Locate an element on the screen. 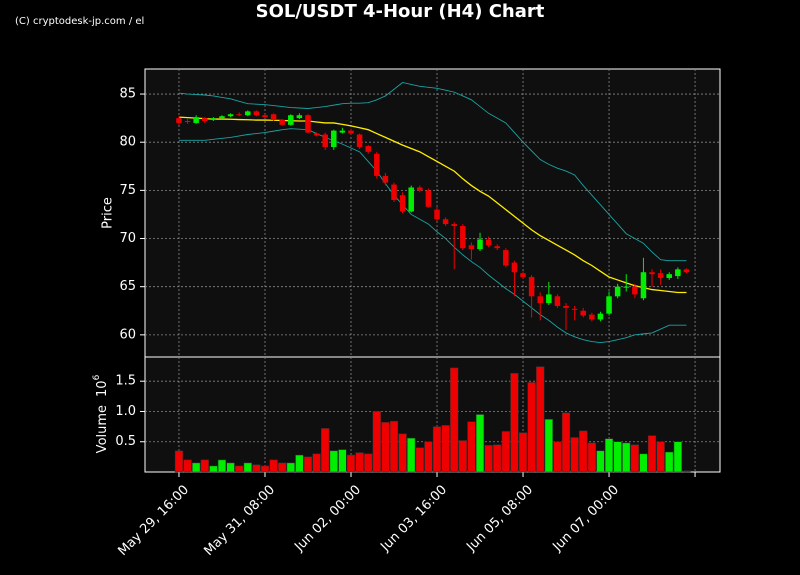  volume-axis-label: Volume 106 is located at coordinates (101, 413).